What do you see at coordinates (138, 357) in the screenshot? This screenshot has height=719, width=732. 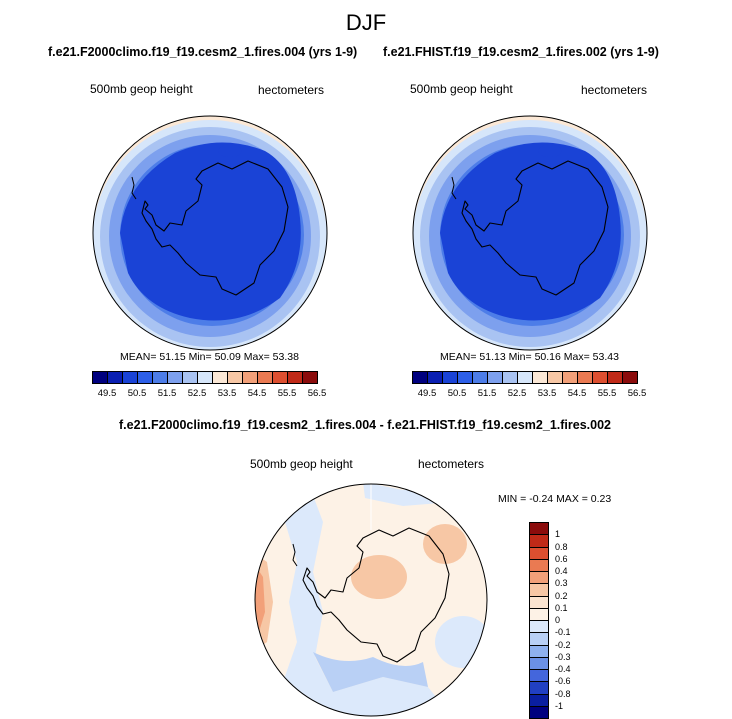 I see `panel-1-mean-label: MEAN=` at bounding box center [138, 357].